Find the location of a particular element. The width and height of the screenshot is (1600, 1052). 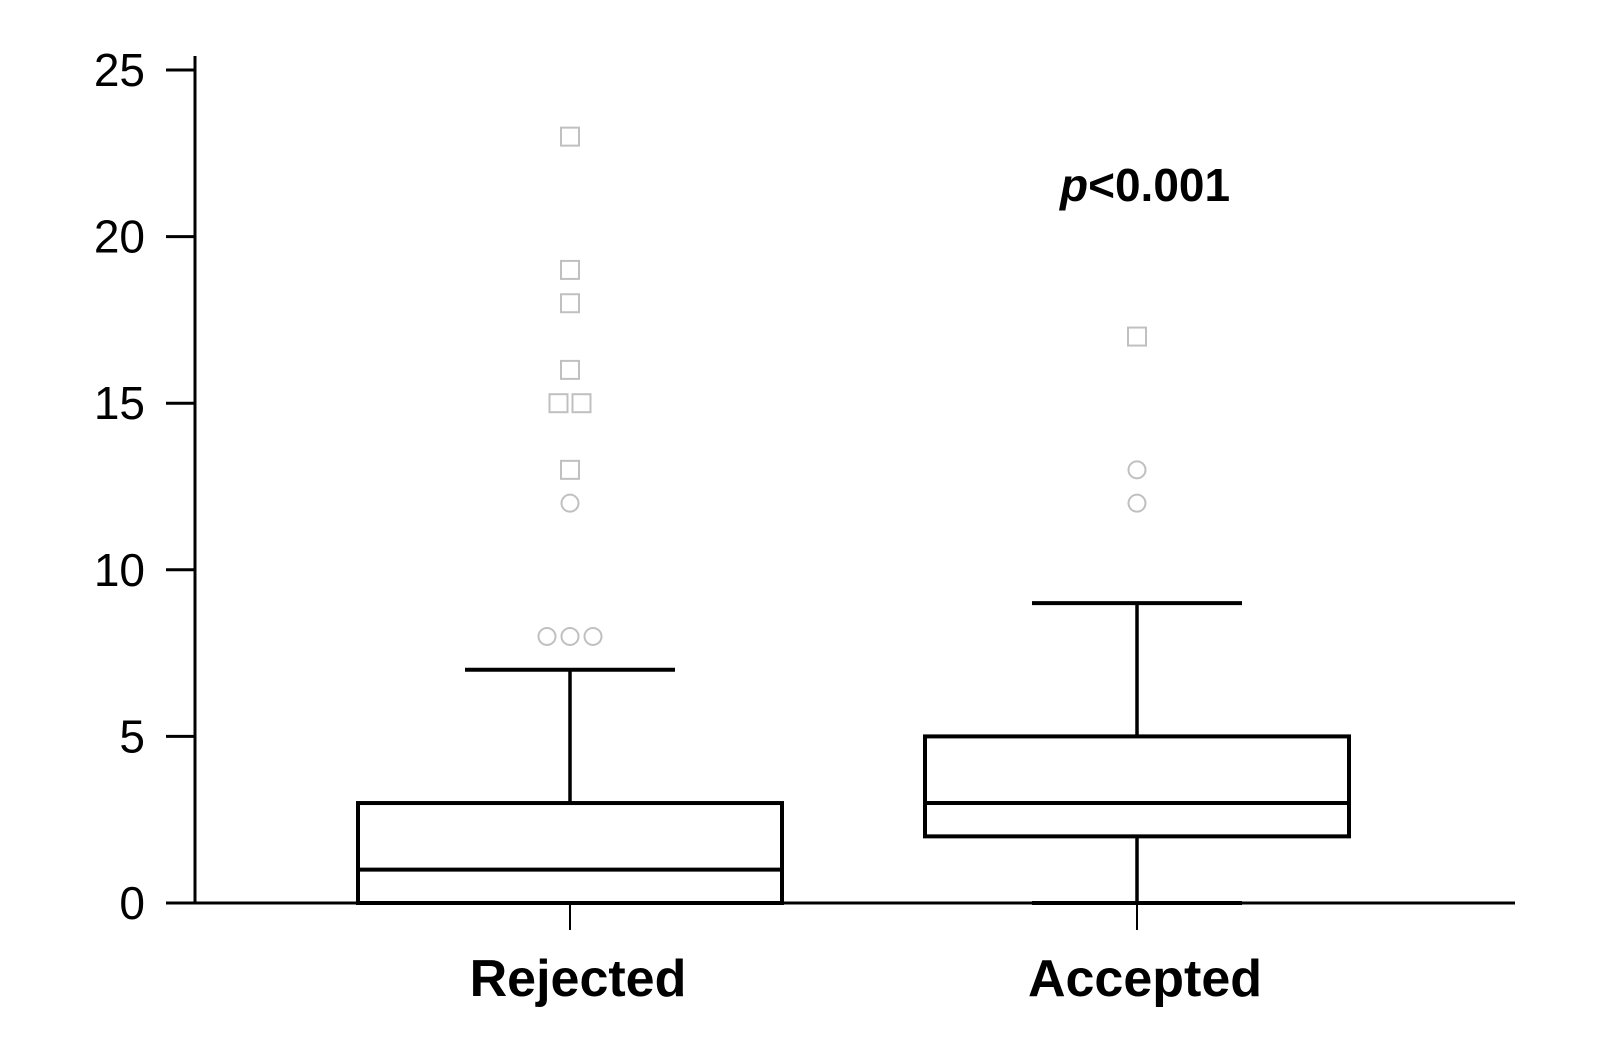

p-value-italic: p is located at coordinates (1073, 185).